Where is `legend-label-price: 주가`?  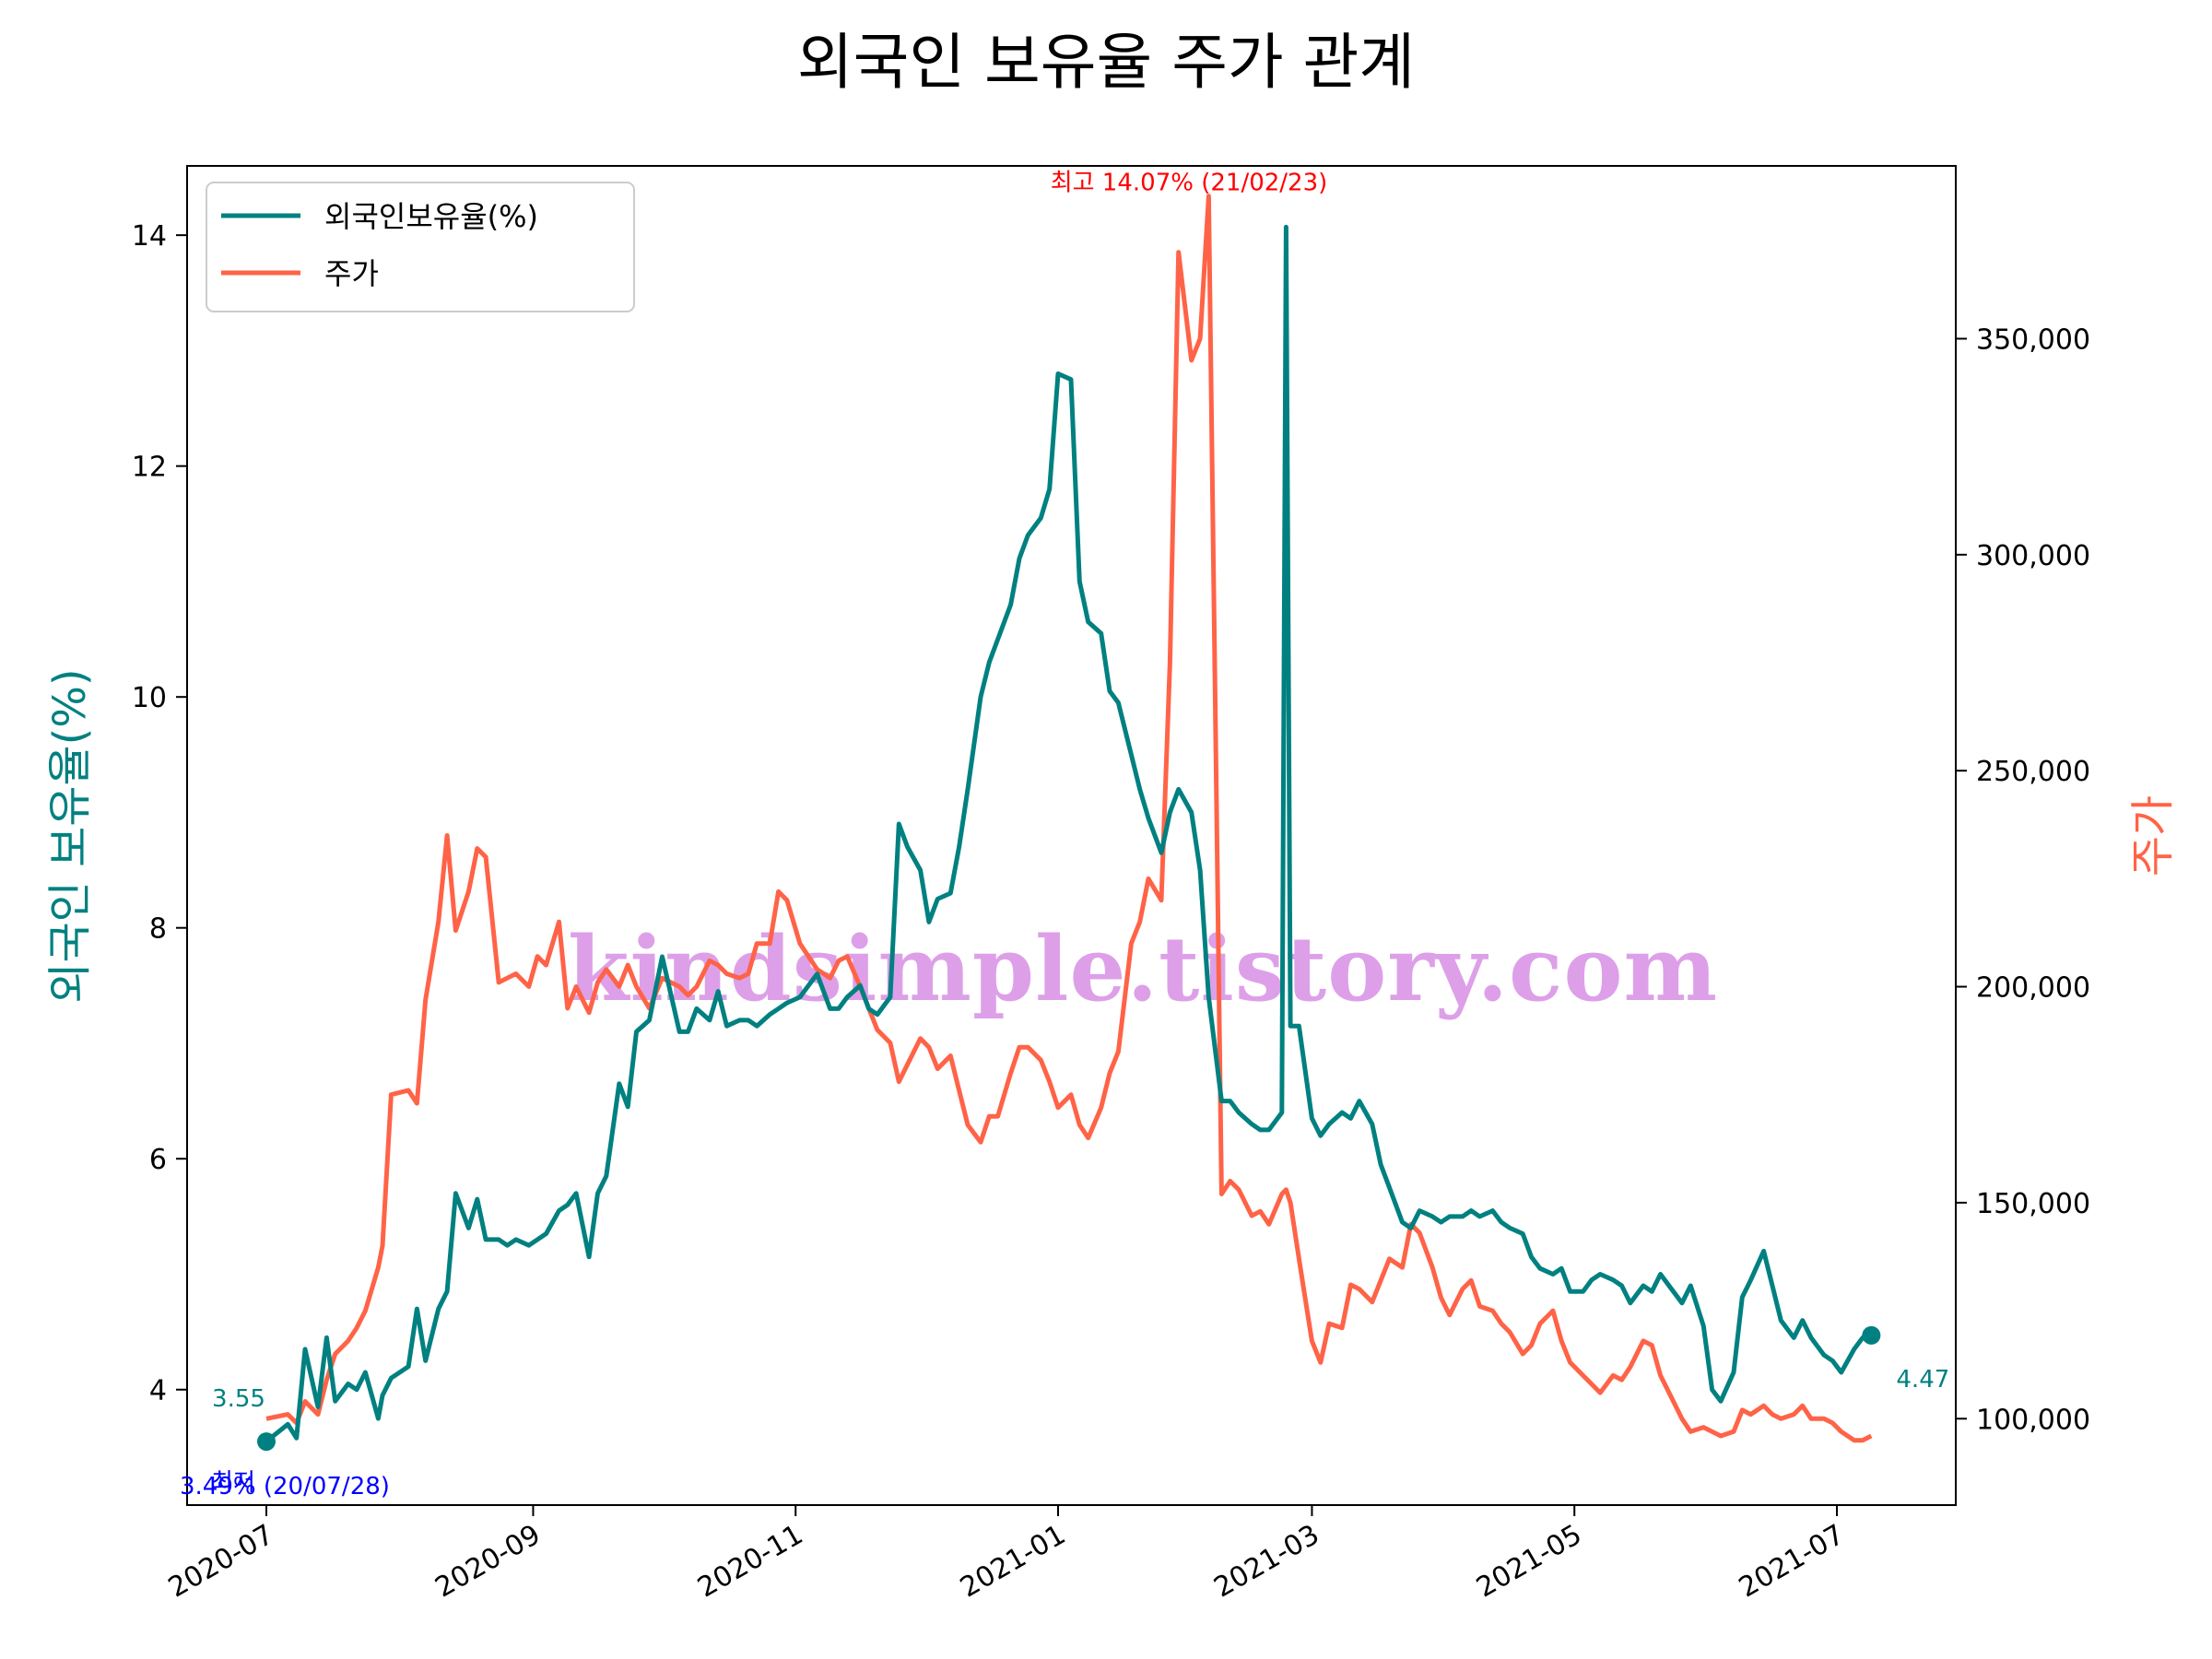
legend-label-price: 주가 is located at coordinates (351, 273).